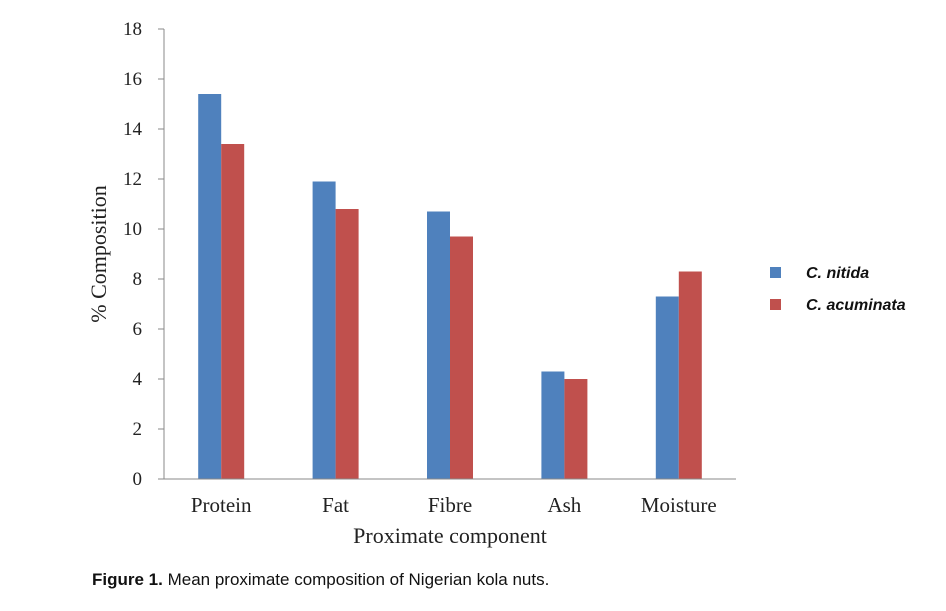 This screenshot has height=611, width=946. Describe the element at coordinates (856, 305) in the screenshot. I see `legend-label: C. acuminata` at that location.